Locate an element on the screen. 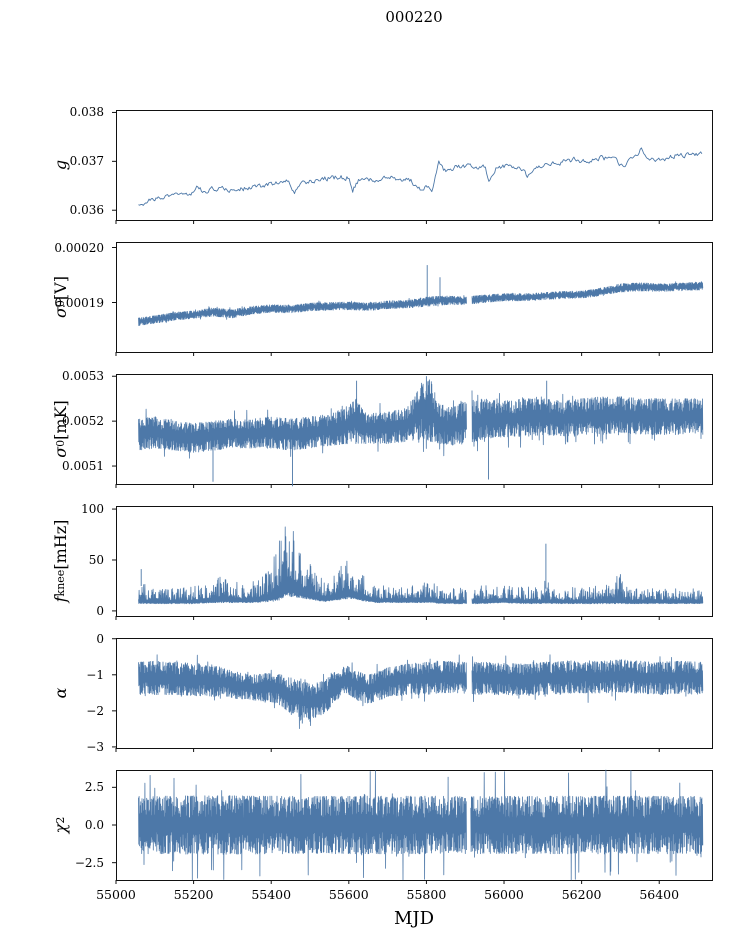 The width and height of the screenshot is (741, 944). y-axis-label-f_knee: f knee [mHz] is located at coordinates (60, 561).